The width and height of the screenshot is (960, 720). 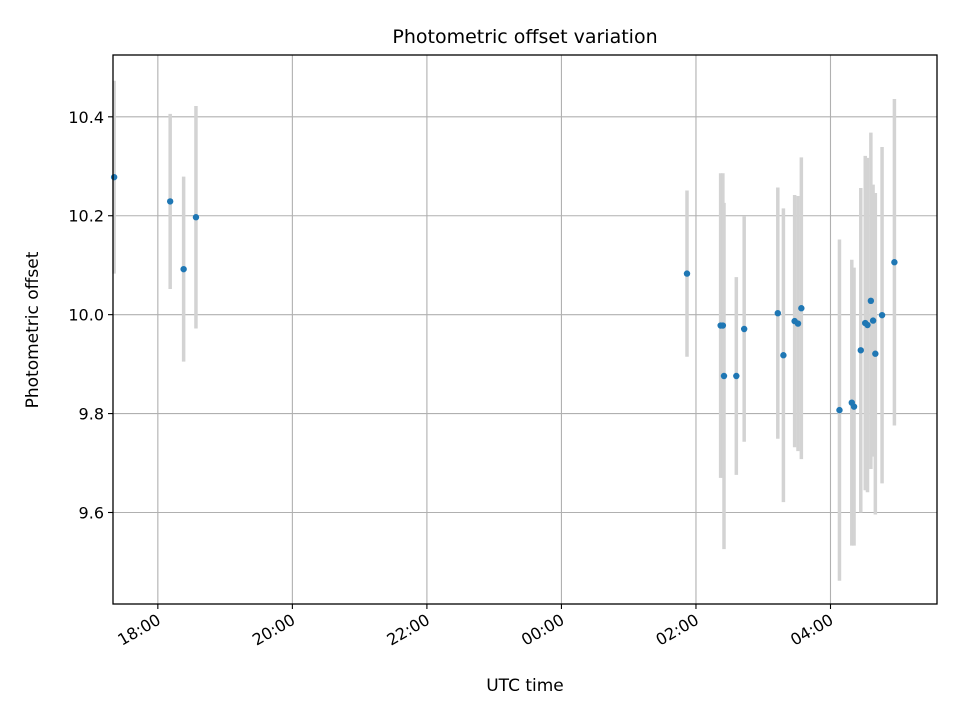 I want to click on x-tick-label: 18:00, so click(x=138, y=630).